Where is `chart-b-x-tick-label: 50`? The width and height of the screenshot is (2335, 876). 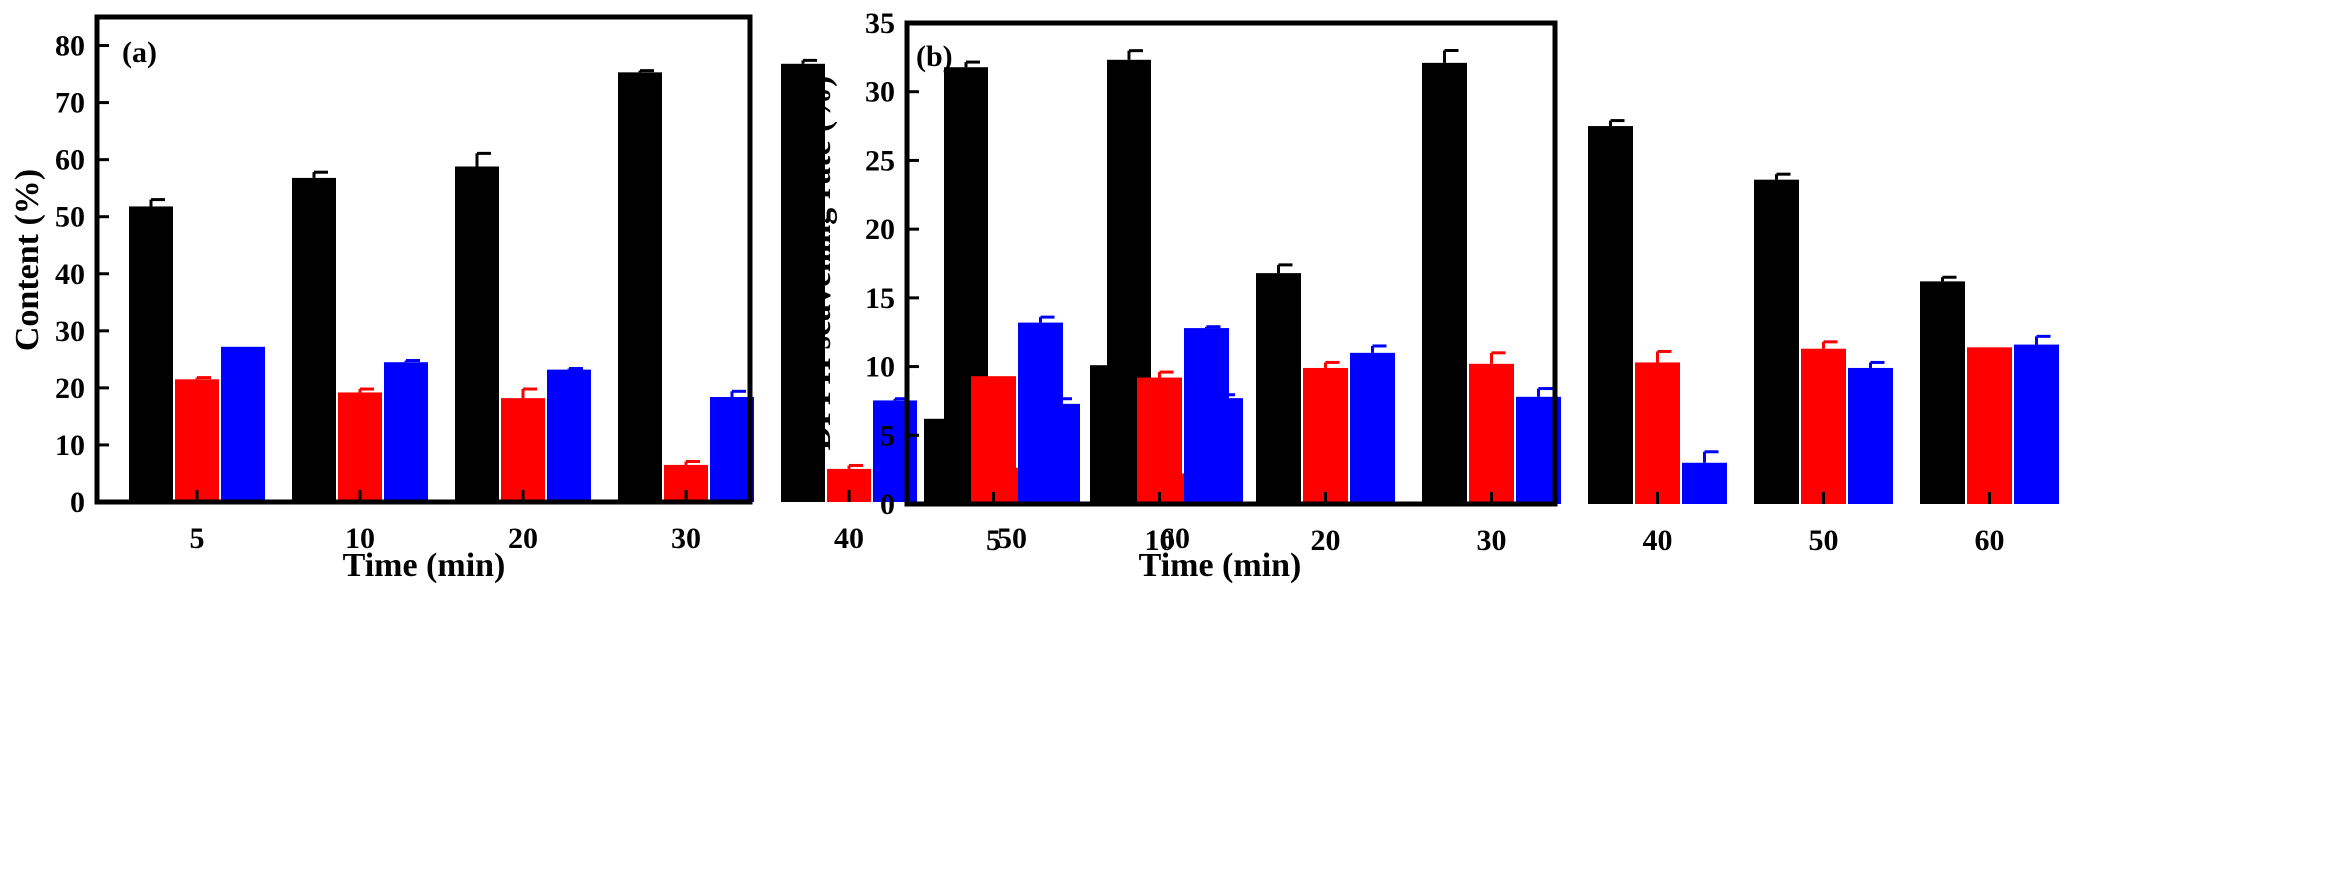 chart-b-x-tick-label: 50 is located at coordinates (1824, 540).